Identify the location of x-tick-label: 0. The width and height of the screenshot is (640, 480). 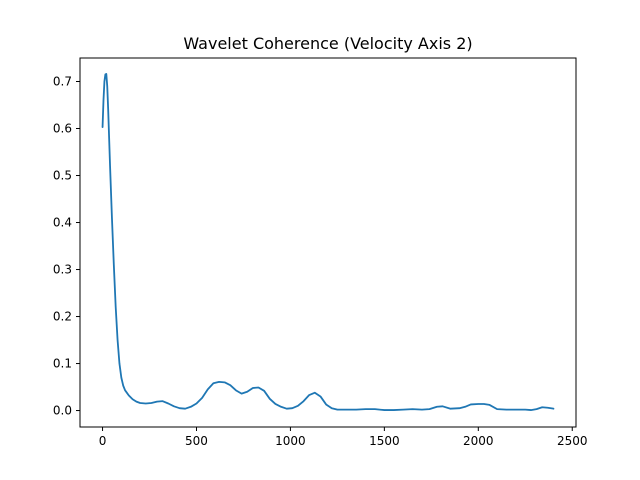
(103, 441).